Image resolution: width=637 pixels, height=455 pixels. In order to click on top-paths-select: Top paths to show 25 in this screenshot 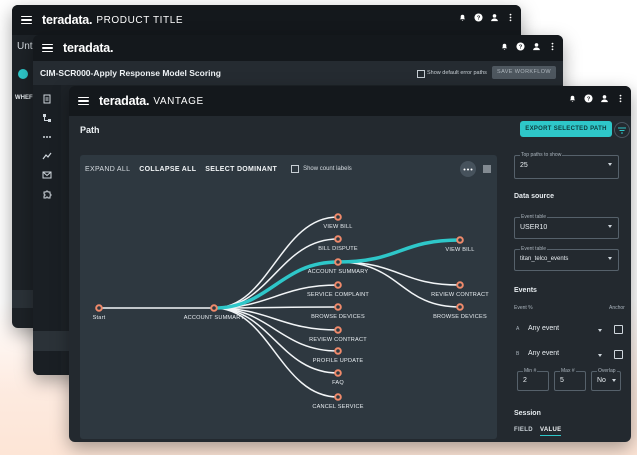, I will do `click(566, 165)`.